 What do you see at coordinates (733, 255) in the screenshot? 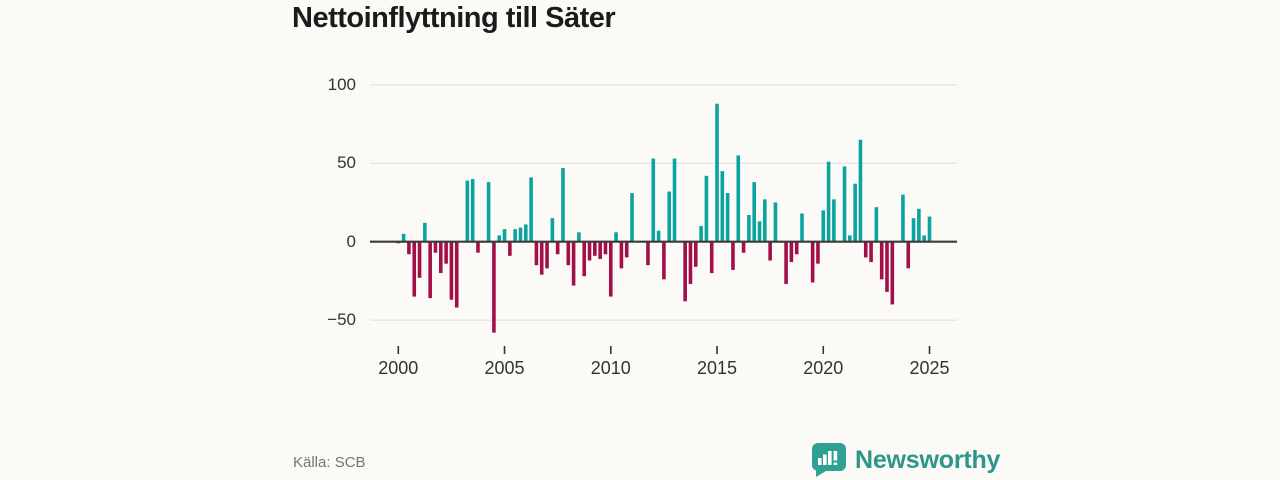
I see `bar-q63` at bounding box center [733, 255].